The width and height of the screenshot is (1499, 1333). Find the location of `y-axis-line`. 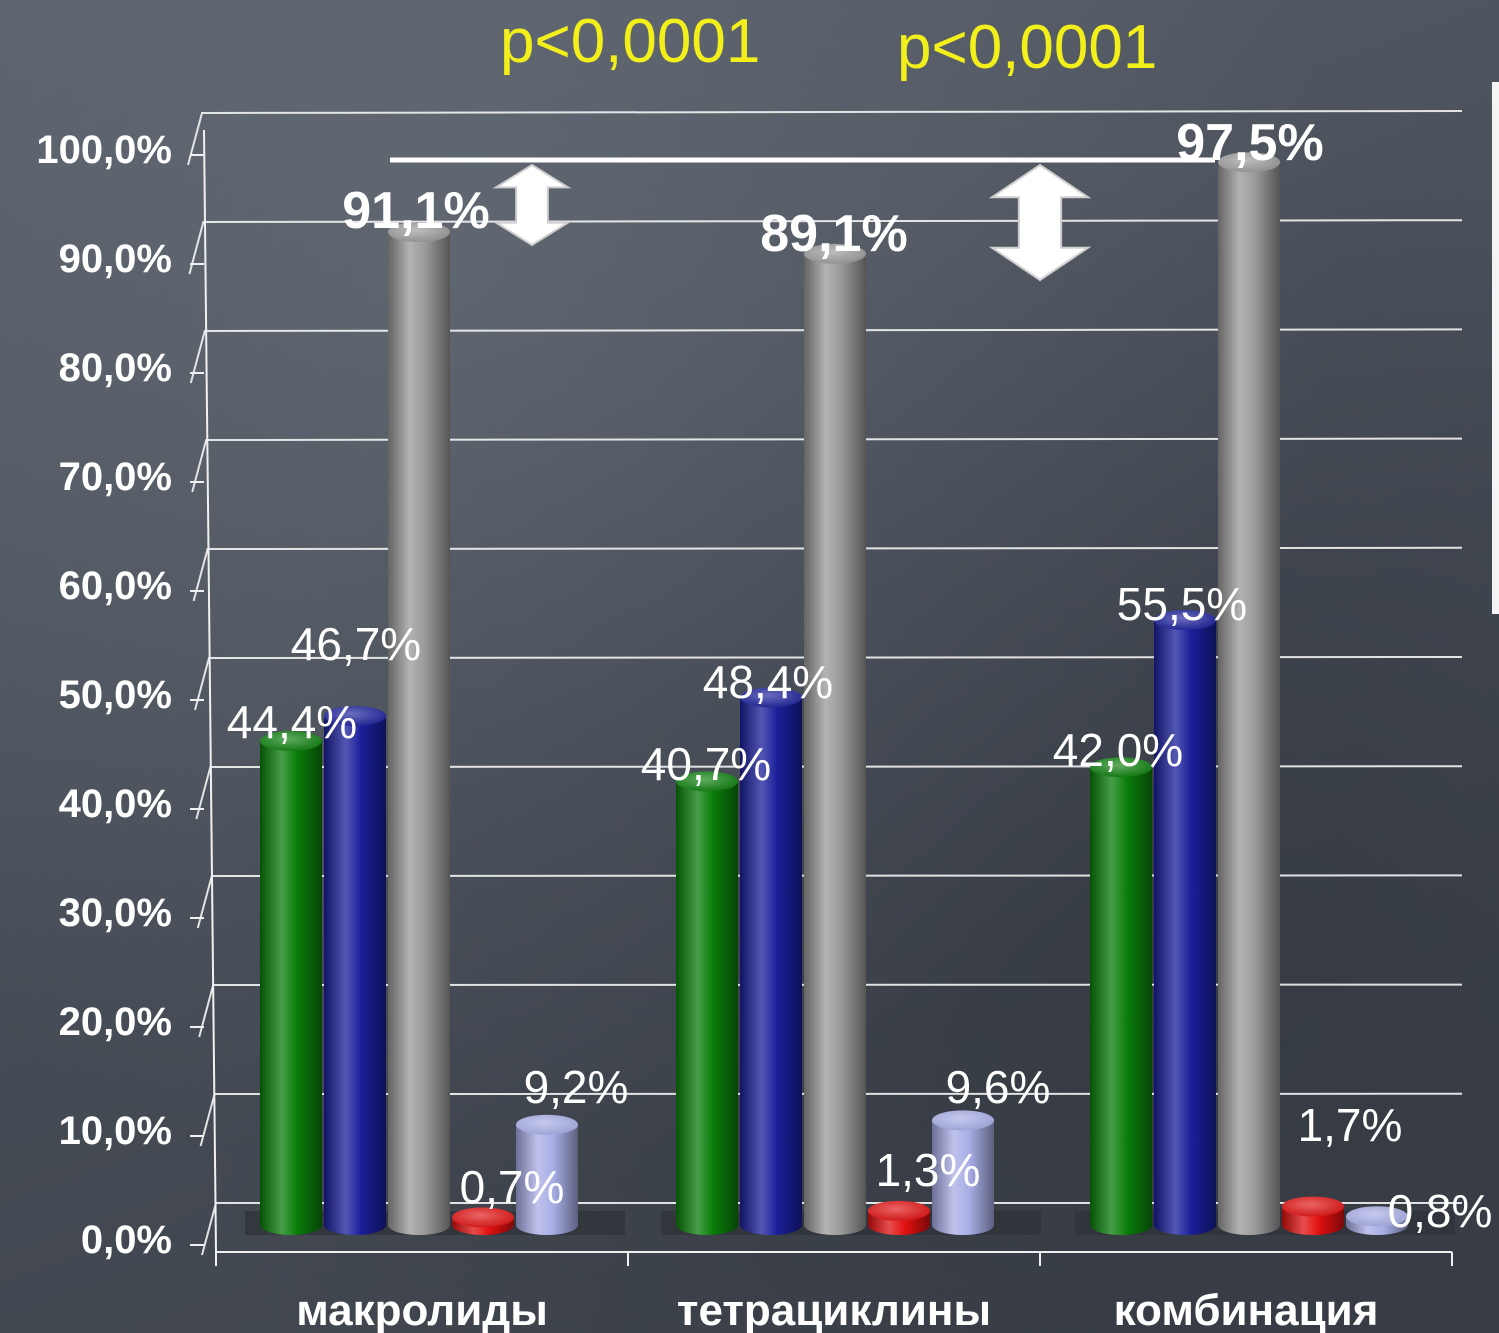

y-axis-line is located at coordinates (210, 691).